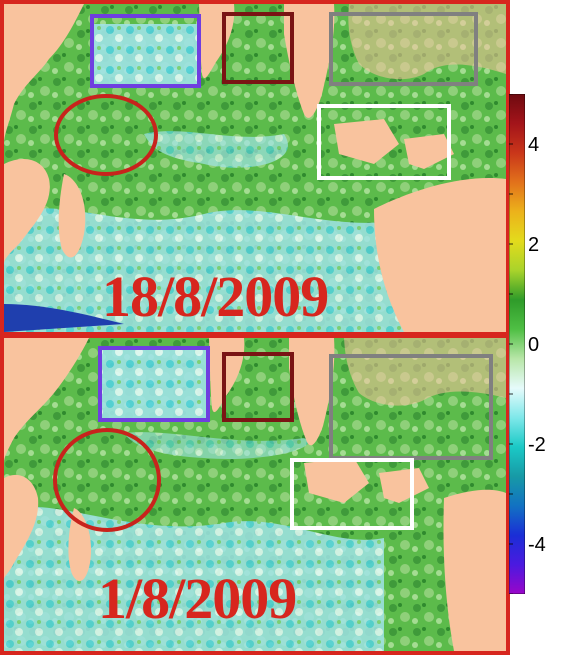  What do you see at coordinates (534, 245) in the screenshot?
I see `colorbar-tick-label: 2` at bounding box center [534, 245].